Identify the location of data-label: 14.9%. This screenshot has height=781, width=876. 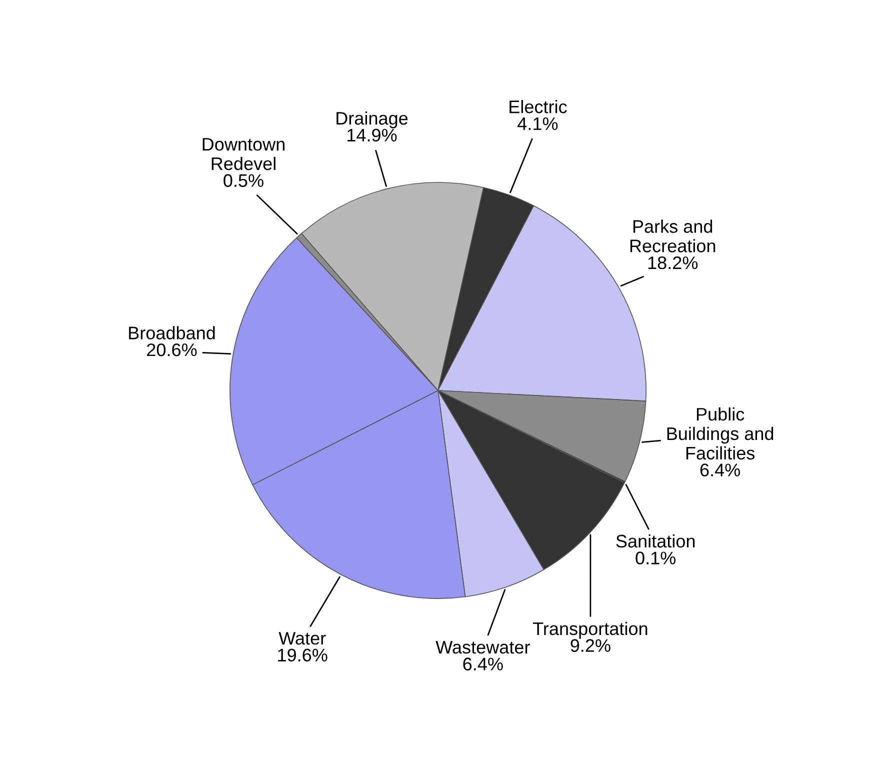
(372, 135).